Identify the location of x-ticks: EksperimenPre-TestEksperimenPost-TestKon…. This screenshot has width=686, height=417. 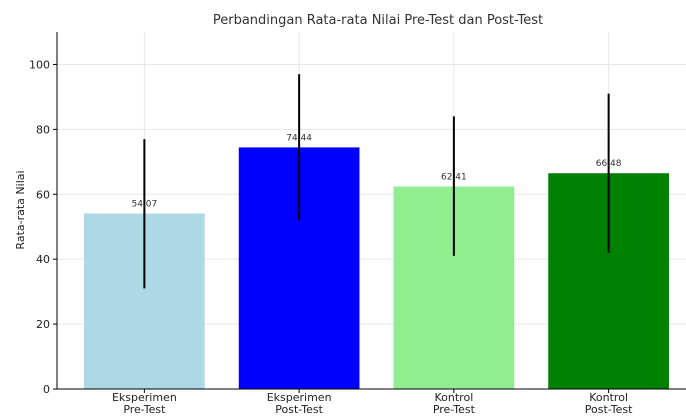
(372, 402).